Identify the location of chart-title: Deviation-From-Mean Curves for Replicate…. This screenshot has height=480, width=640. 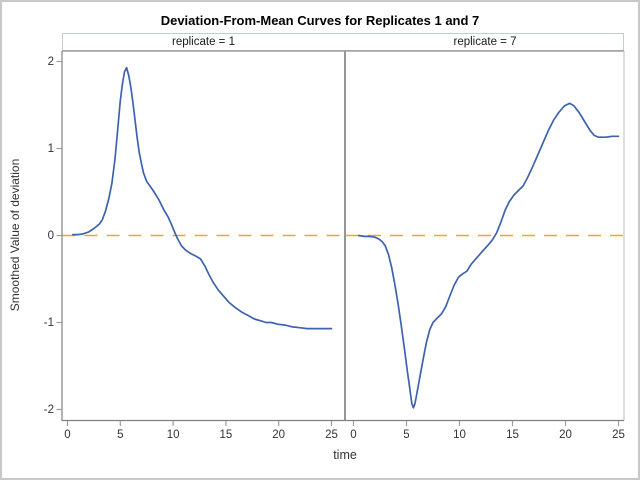
(320, 20).